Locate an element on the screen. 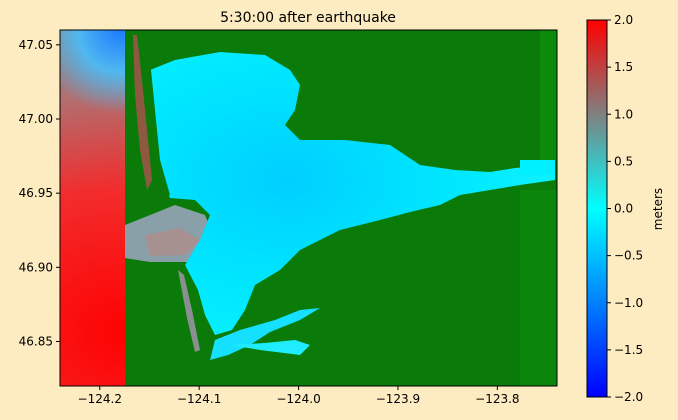  colorbar-tick-label: −2.0 is located at coordinates (628, 397).